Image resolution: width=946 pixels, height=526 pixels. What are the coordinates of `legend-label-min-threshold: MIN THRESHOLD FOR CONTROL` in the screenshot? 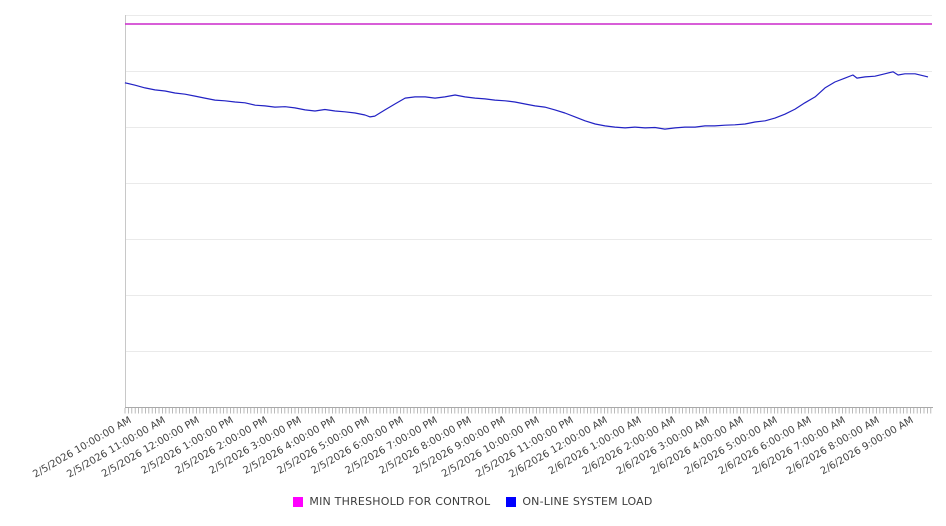 It's located at (400, 501).